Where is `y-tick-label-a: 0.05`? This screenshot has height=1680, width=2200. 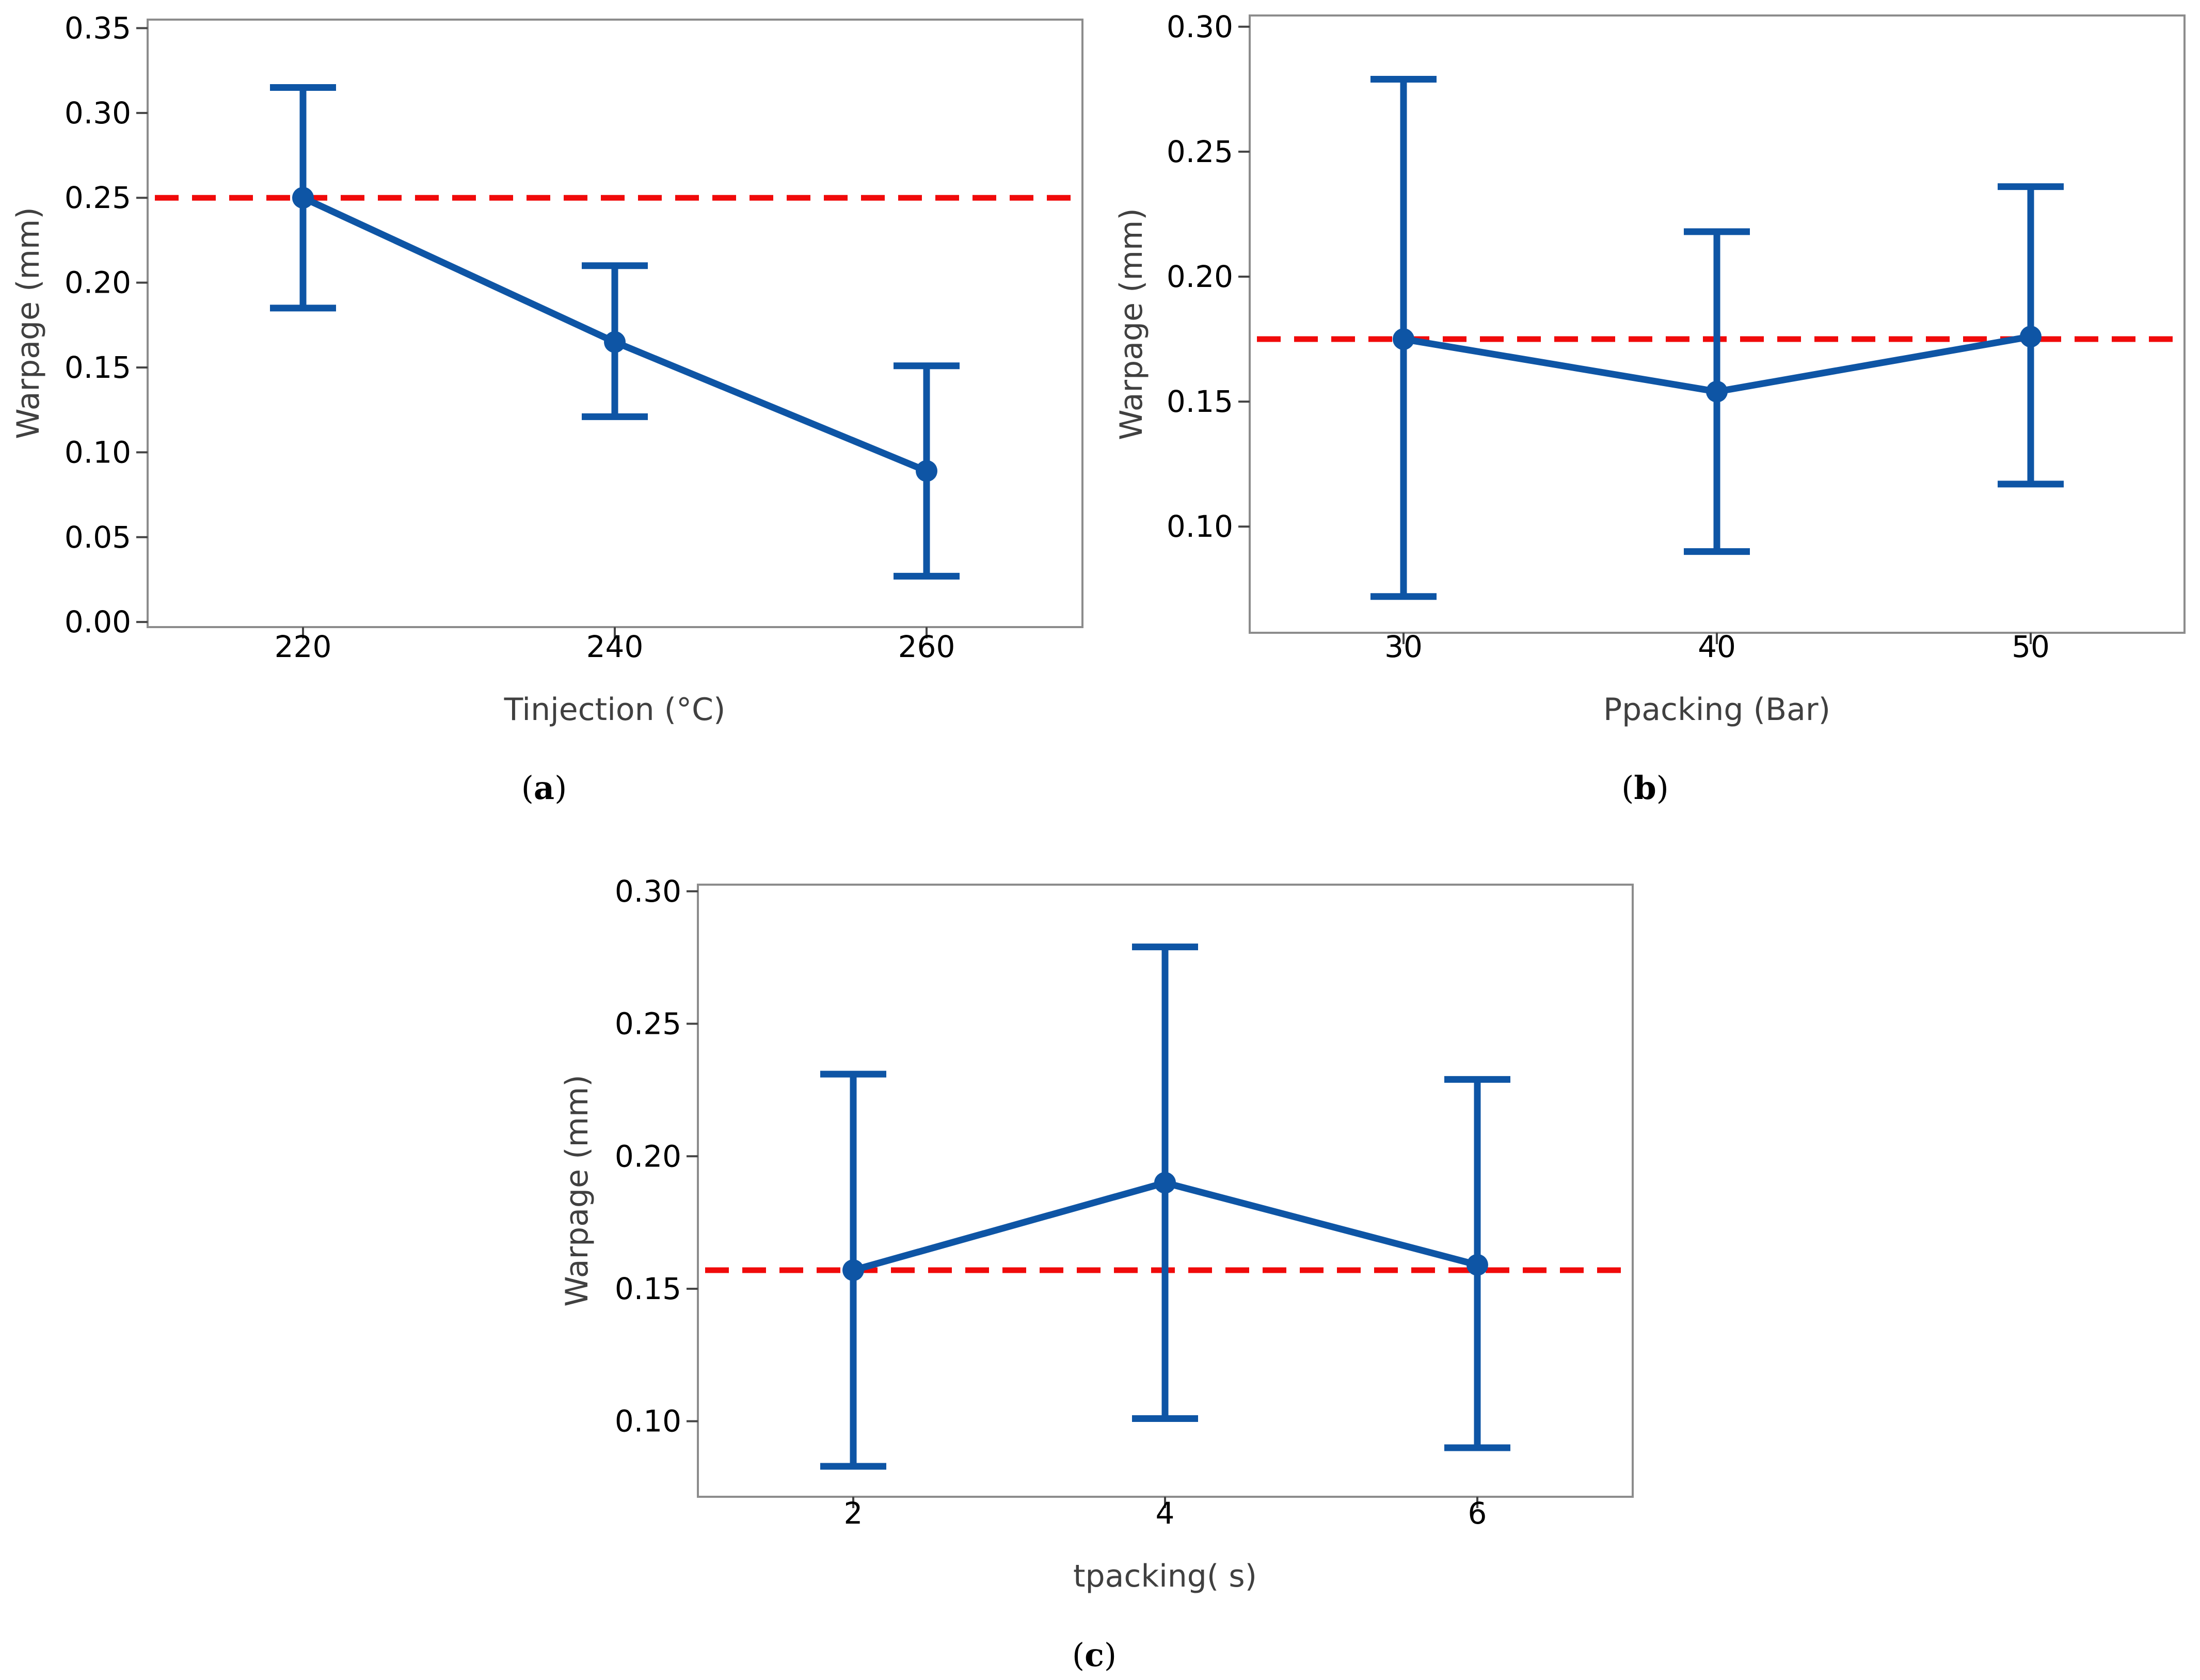 y-tick-label-a: 0.05 is located at coordinates (98, 537).